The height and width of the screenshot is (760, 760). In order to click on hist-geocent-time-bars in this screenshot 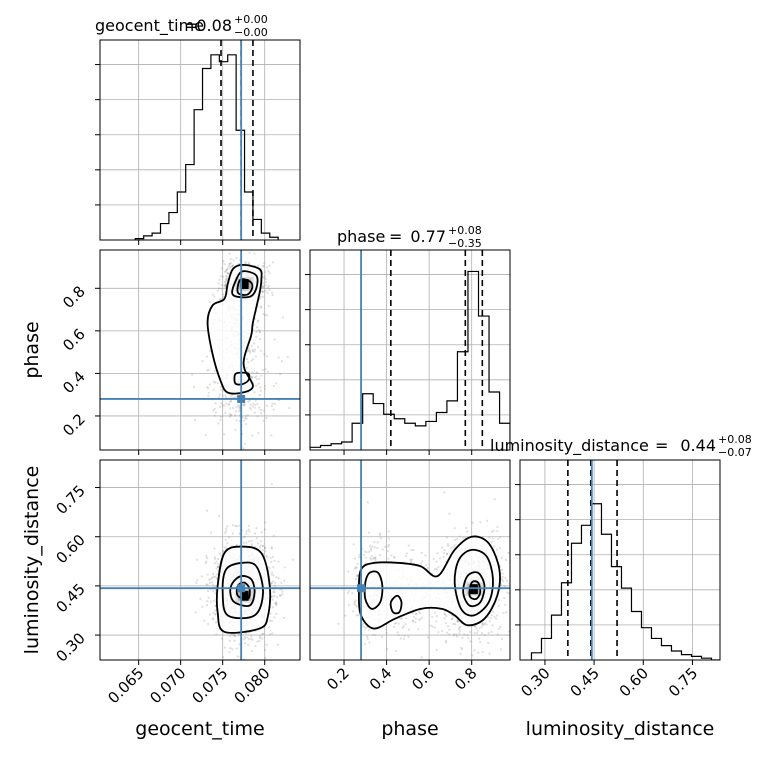, I will do `click(206, 147)`.